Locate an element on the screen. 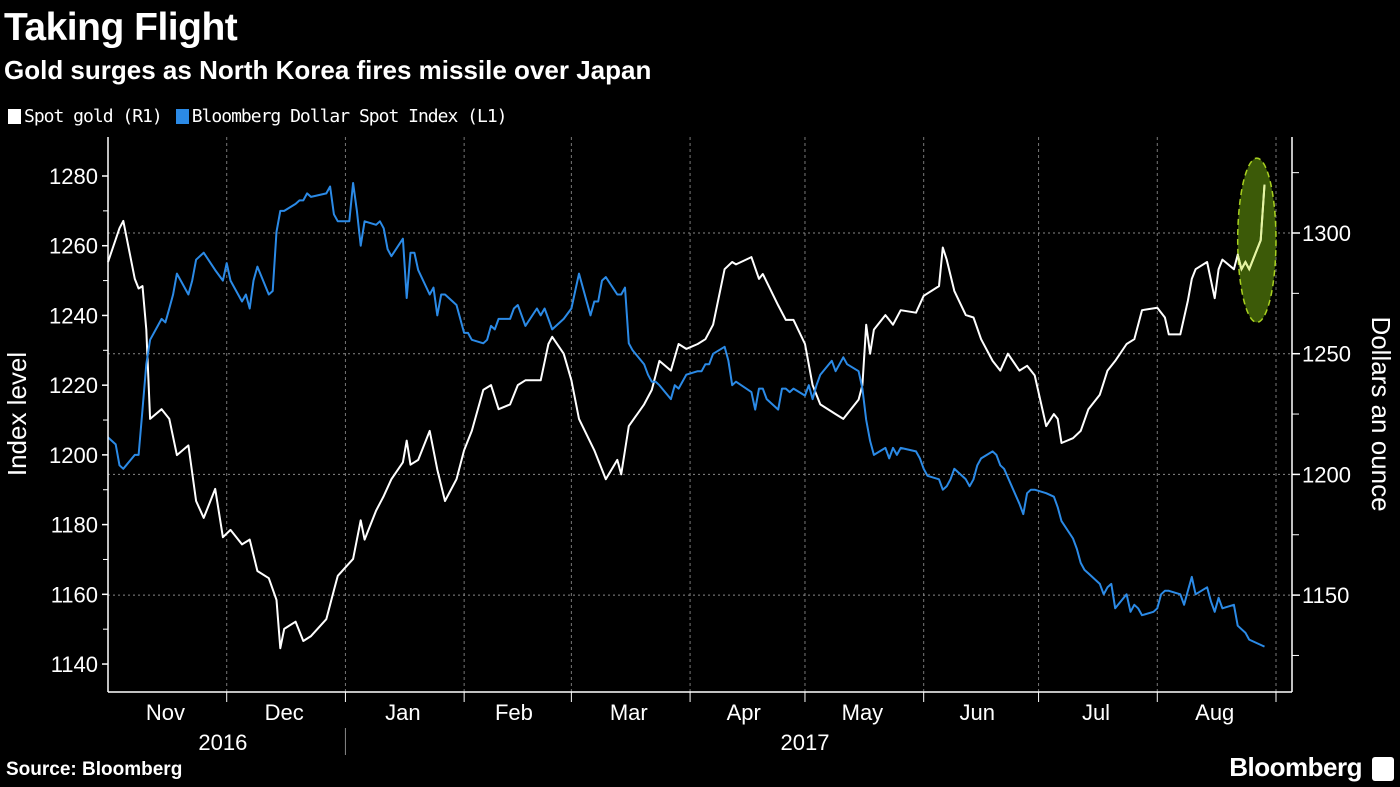  y-axis-left-tick-label: 1280 is located at coordinates (73, 176).